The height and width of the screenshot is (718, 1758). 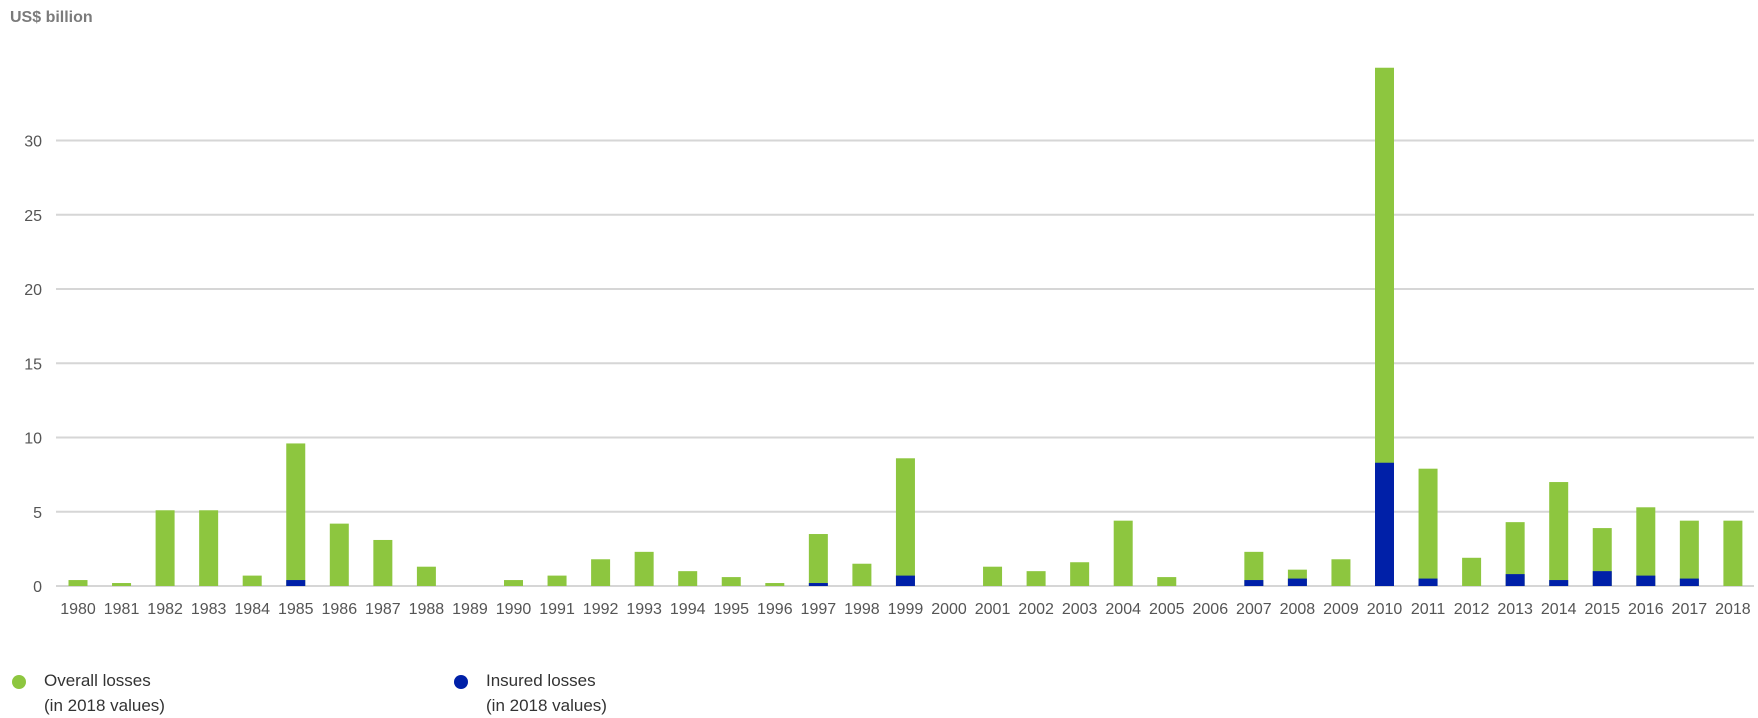 I want to click on x-tick-label: 2016, so click(x=1646, y=609).